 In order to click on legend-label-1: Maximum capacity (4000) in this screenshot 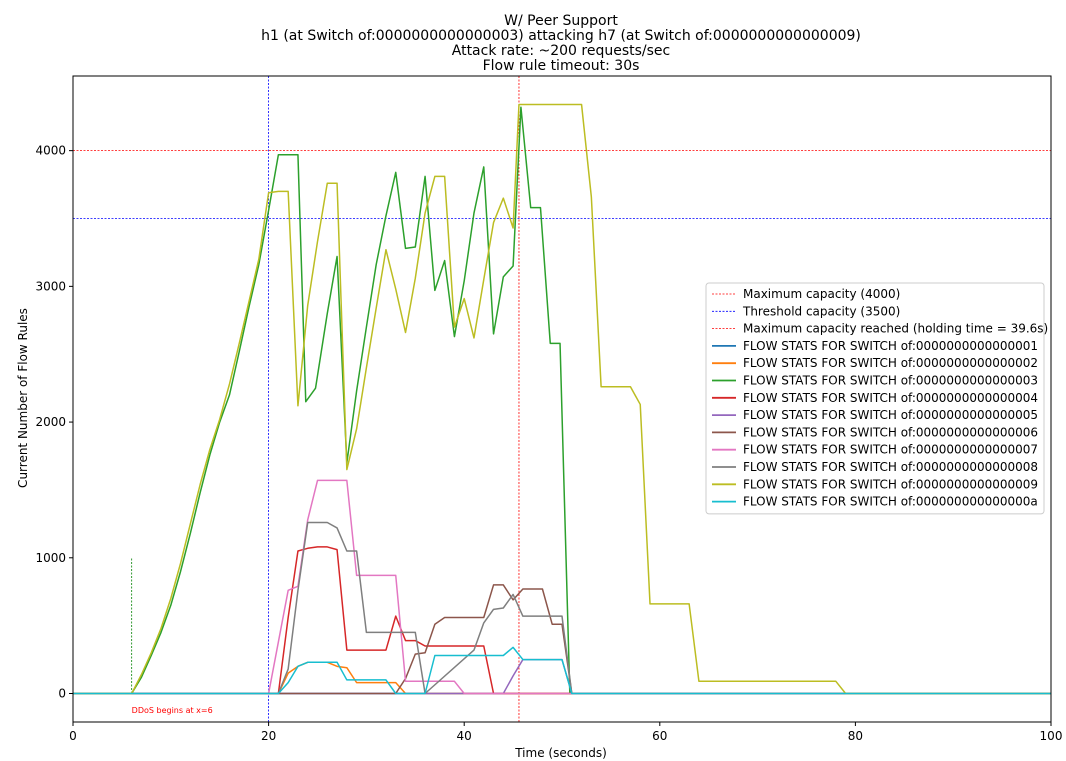, I will do `click(821, 294)`.